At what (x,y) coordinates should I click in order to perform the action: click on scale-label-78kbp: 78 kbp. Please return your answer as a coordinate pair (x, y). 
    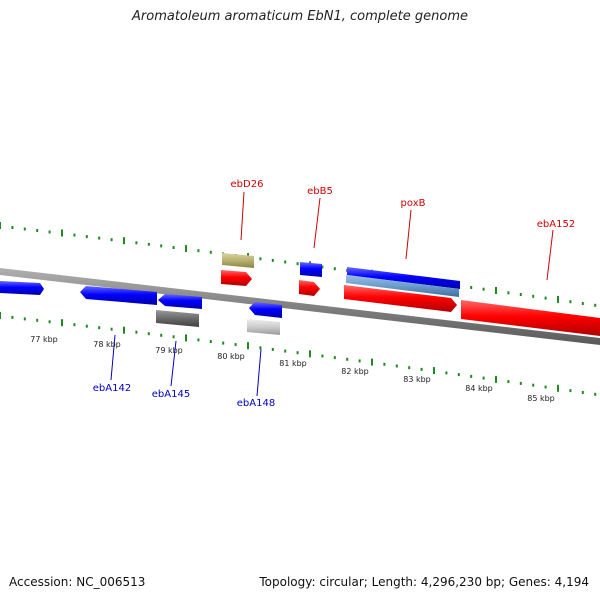
    Looking at the image, I should click on (107, 344).